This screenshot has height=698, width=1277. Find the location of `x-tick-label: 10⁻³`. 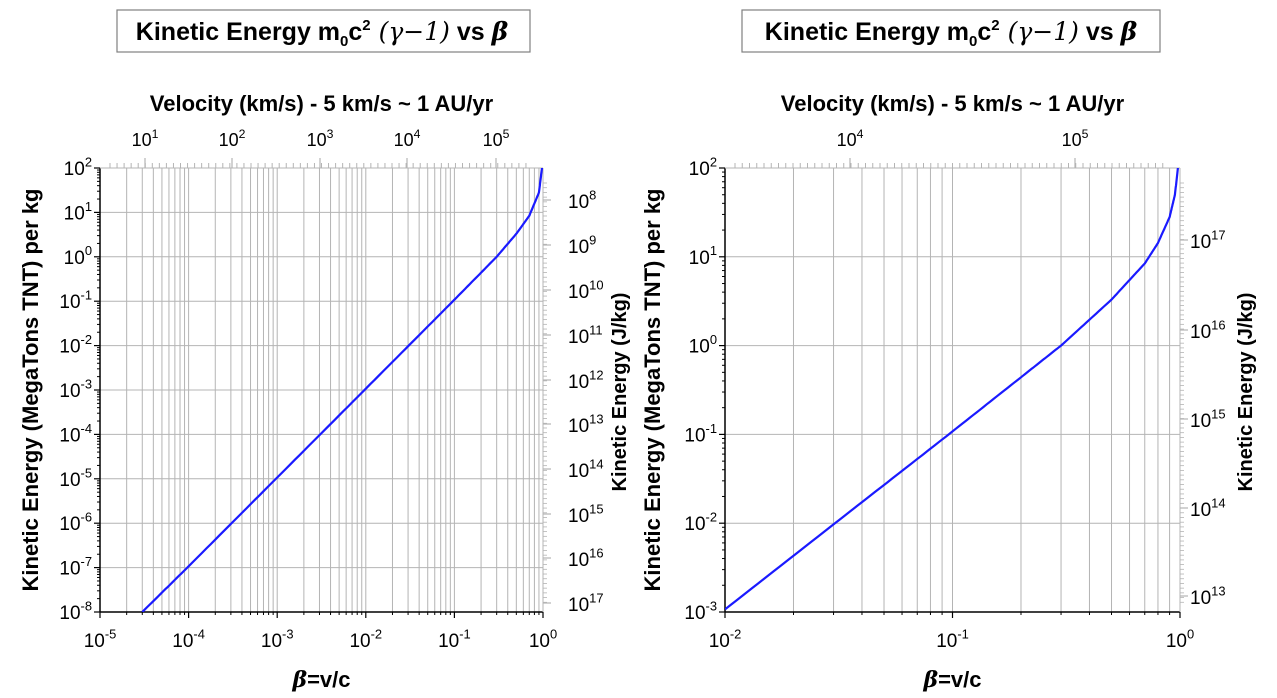

x-tick-label: 10⁻³ is located at coordinates (277, 639).